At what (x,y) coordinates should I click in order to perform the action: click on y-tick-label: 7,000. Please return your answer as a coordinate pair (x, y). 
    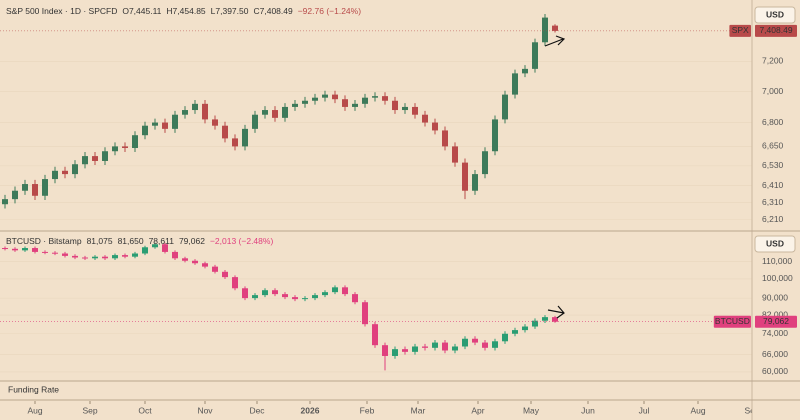
    Looking at the image, I should click on (773, 91).